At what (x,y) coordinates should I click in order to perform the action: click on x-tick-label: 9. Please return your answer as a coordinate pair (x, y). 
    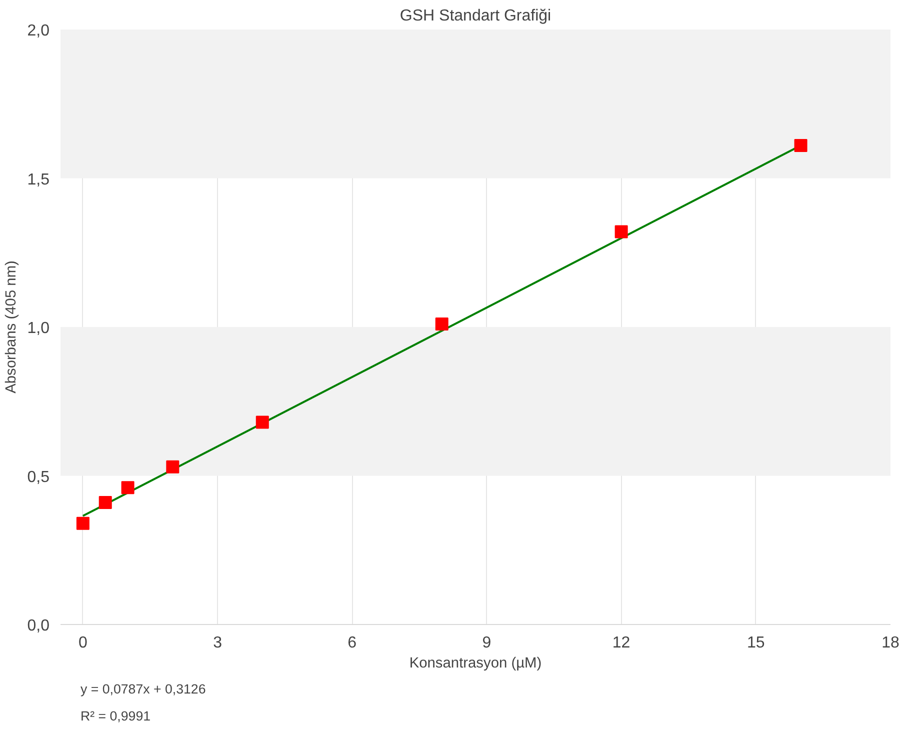
    Looking at the image, I should click on (487, 643).